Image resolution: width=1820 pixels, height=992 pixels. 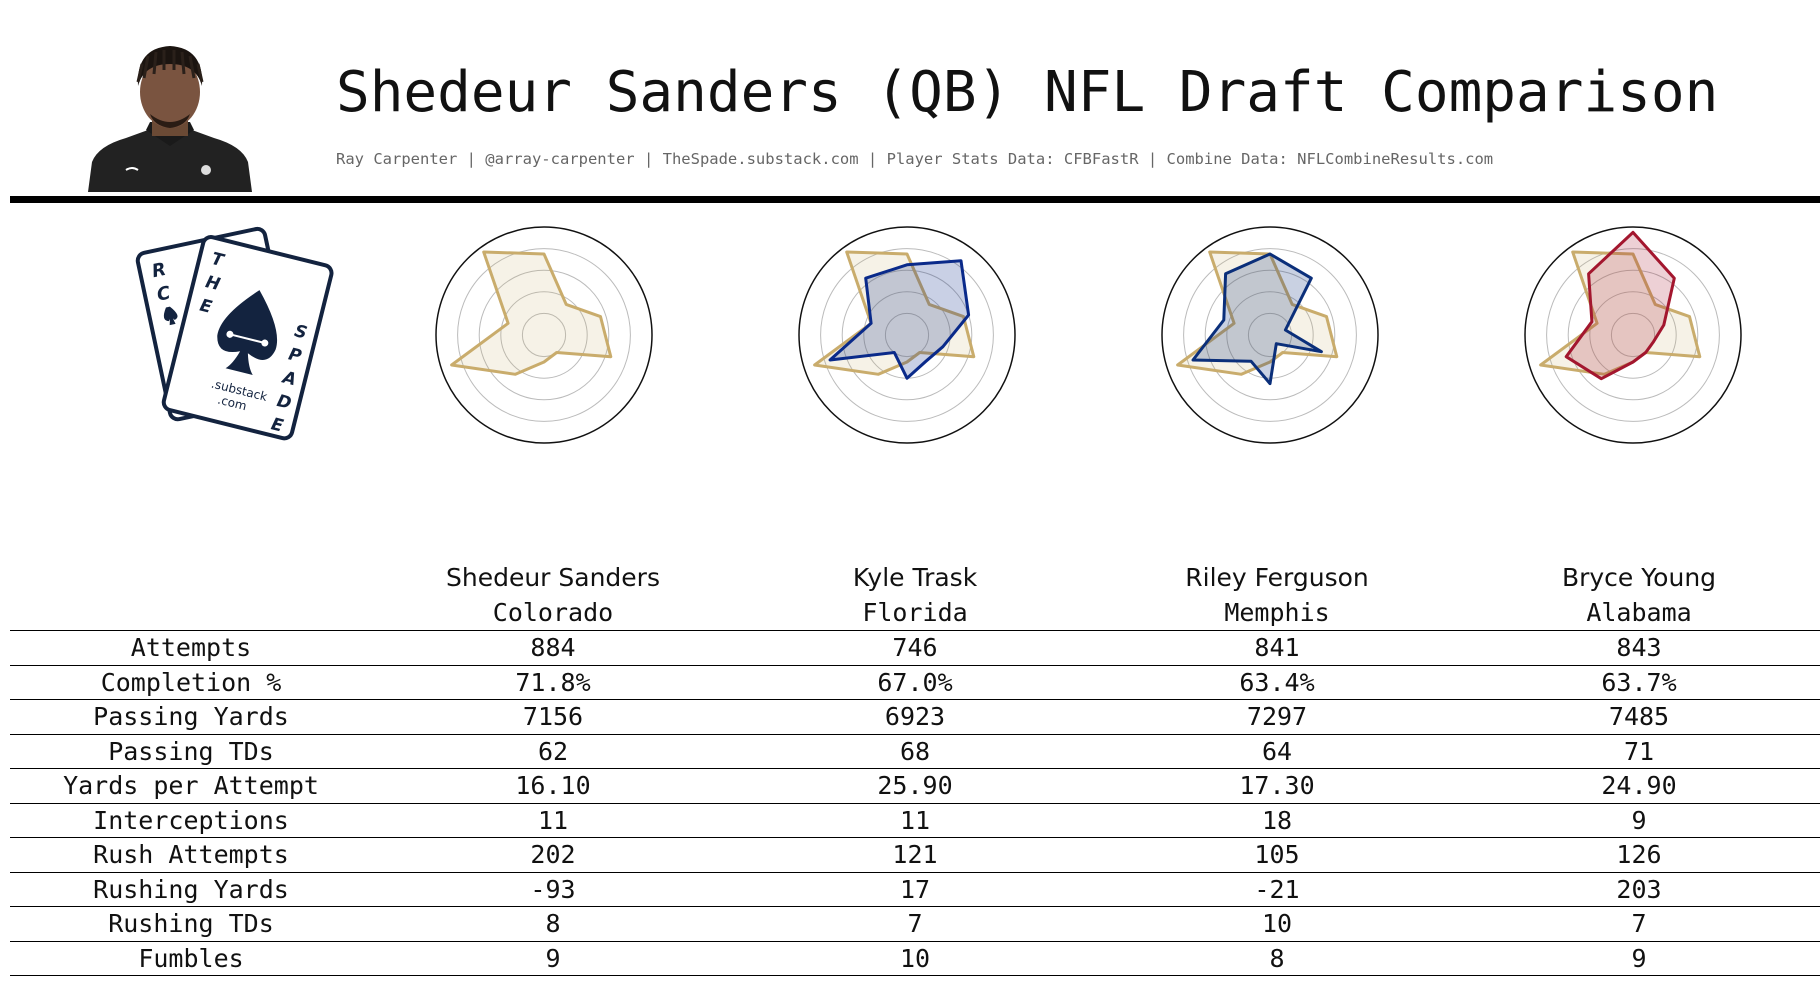 I want to click on table-row: Rushing TDs 8 7 10 7, so click(x=915, y=924).